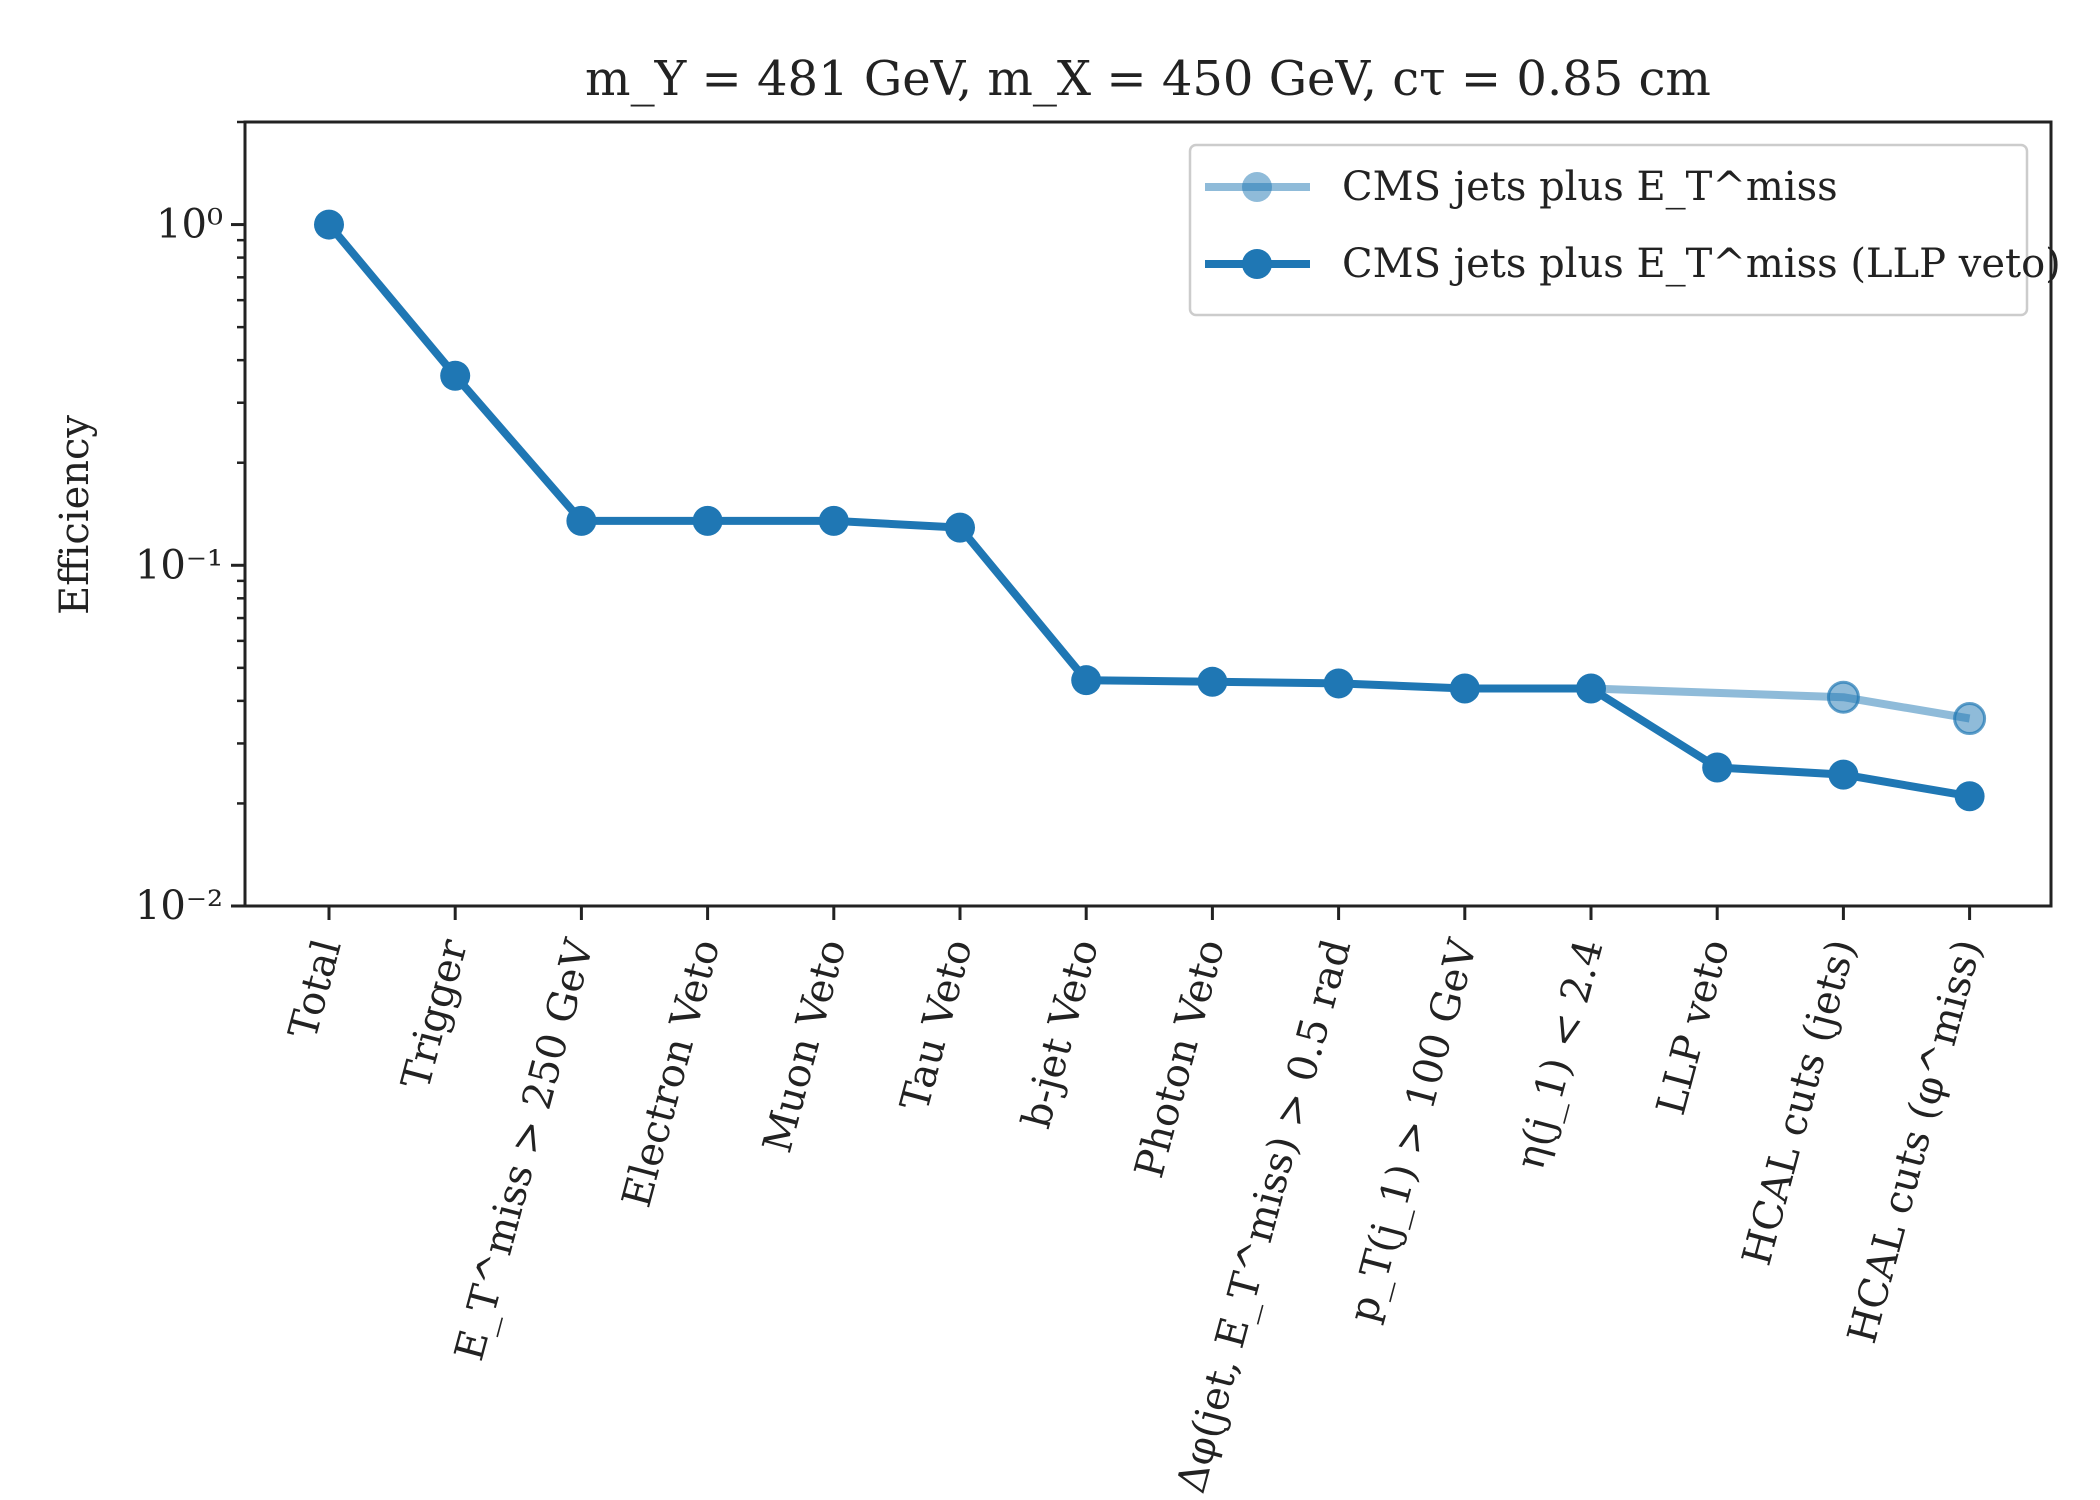 Image resolution: width=2100 pixels, height=1500 pixels. What do you see at coordinates (672, 1073) in the screenshot?
I see `x-tick-label: Electron Veto` at bounding box center [672, 1073].